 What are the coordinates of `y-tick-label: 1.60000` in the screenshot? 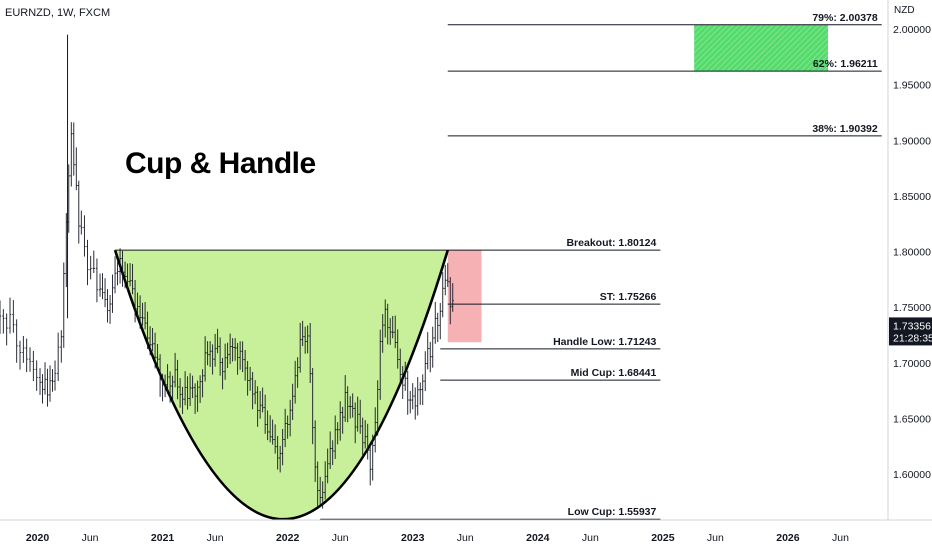 It's located at (912, 475).